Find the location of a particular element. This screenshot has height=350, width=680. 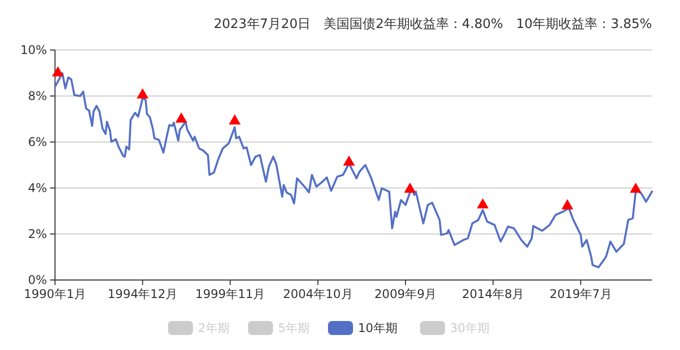

y-tick-label: 2% is located at coordinates (37, 234).